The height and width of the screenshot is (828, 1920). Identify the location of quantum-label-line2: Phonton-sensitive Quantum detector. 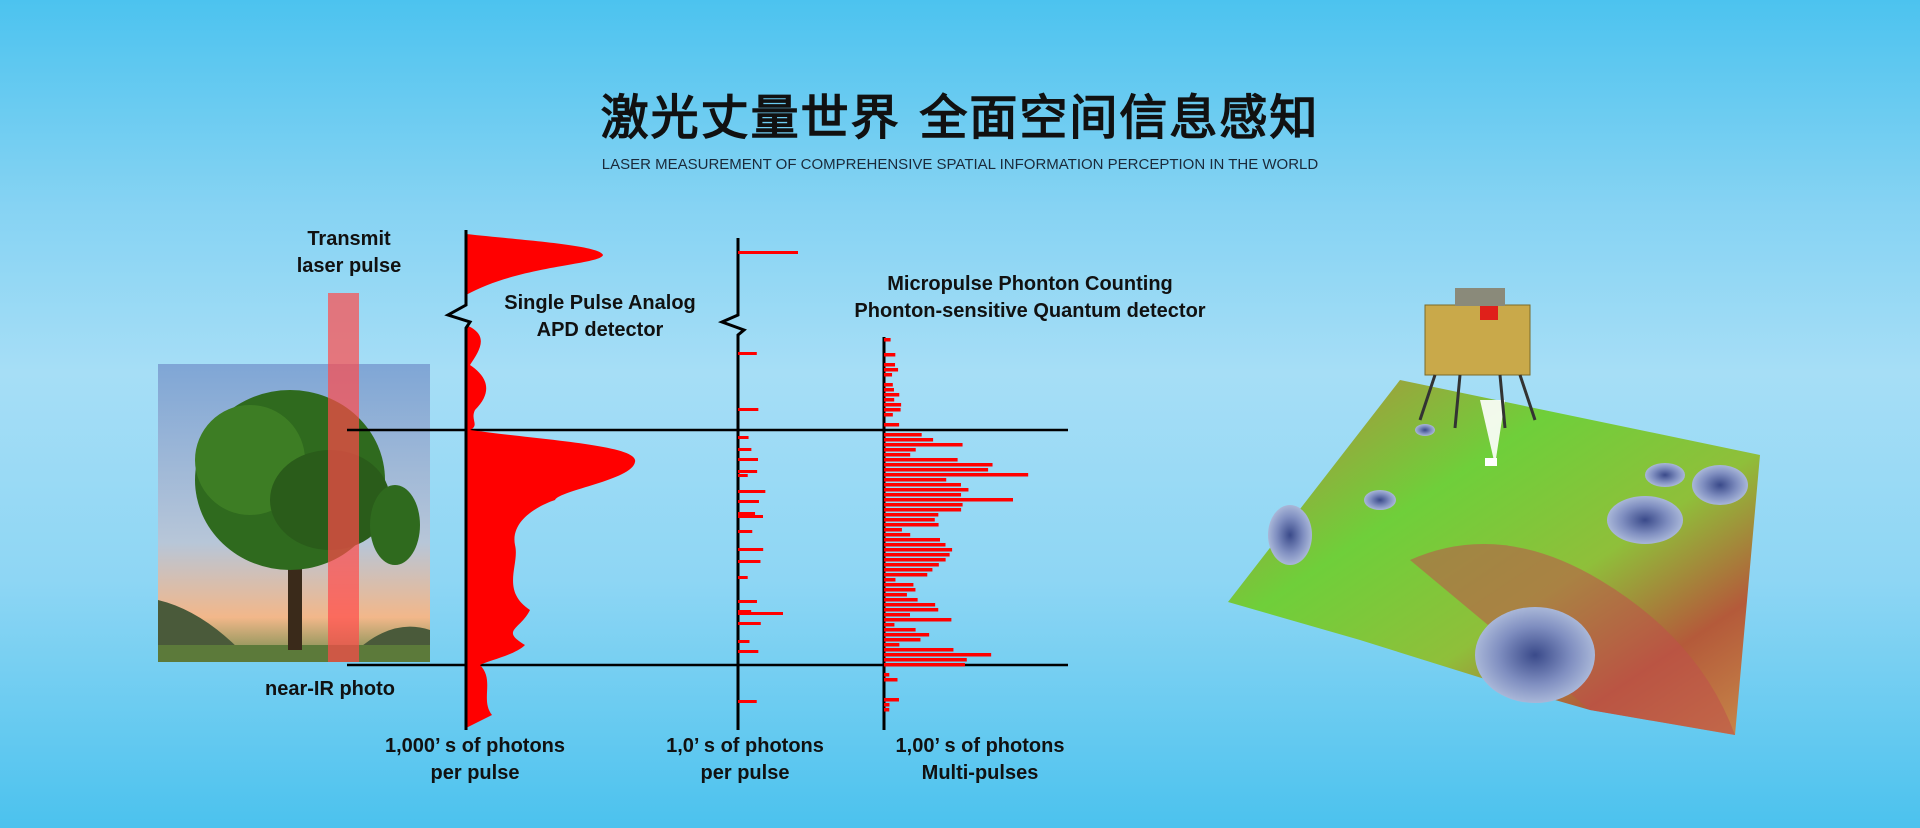
(1030, 311).